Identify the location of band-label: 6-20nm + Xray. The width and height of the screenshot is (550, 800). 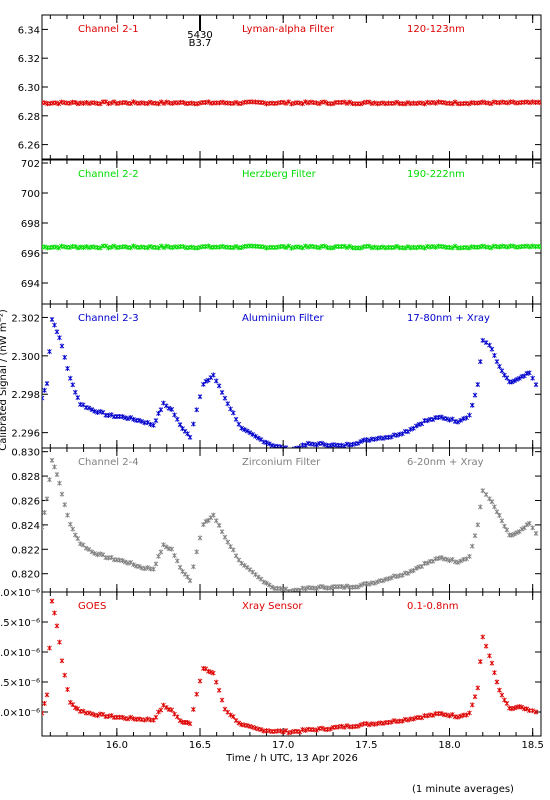
(445, 462).